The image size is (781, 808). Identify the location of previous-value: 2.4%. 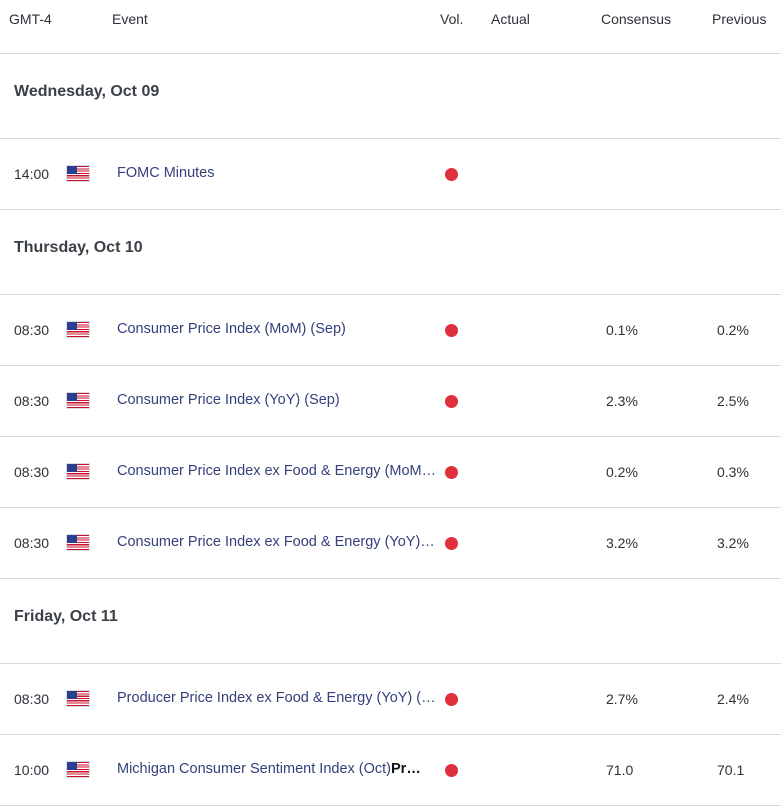
(733, 699).